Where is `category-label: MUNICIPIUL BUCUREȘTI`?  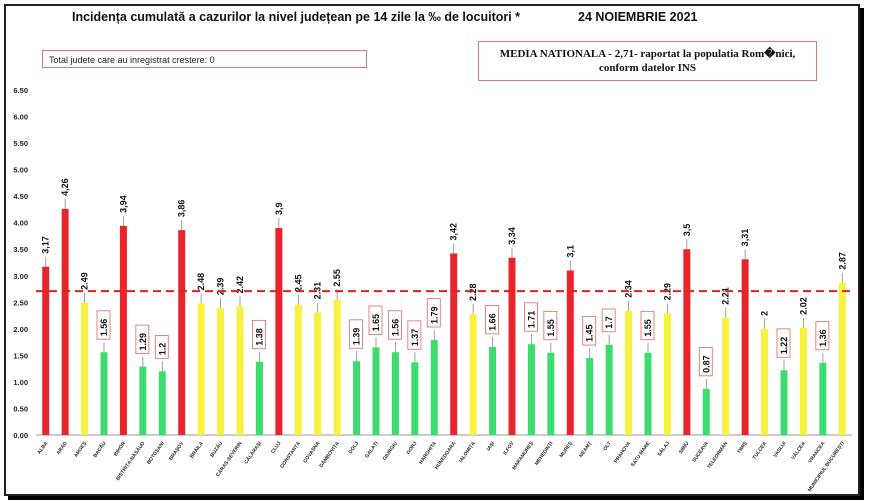 category-label: MUNICIPIUL BUCUREȘTI is located at coordinates (826, 466).